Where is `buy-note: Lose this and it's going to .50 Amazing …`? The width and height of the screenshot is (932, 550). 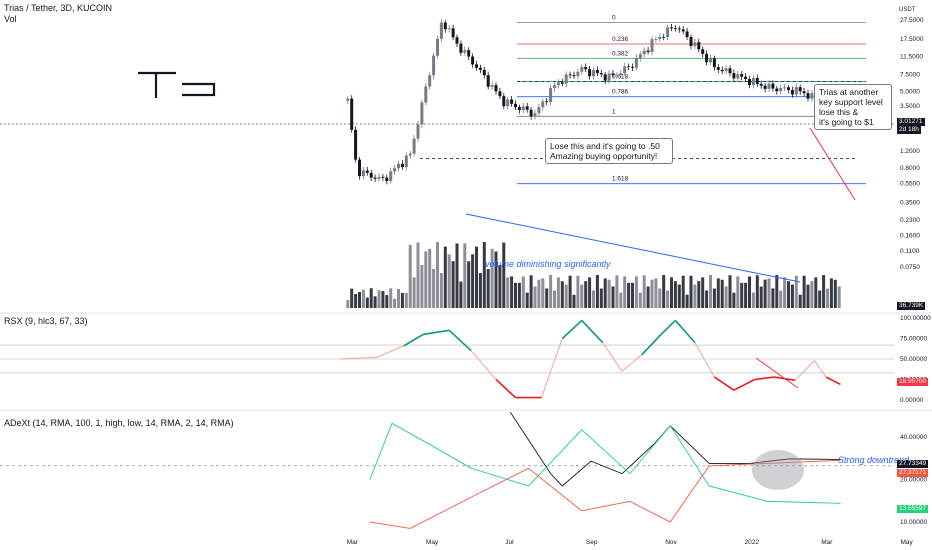 buy-note: Lose this and it's going to .50 Amazing … is located at coordinates (609, 151).